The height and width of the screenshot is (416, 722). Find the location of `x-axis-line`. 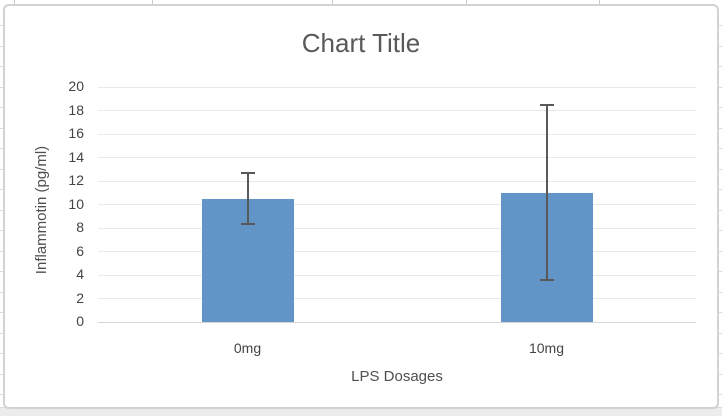

x-axis-line is located at coordinates (397, 322).